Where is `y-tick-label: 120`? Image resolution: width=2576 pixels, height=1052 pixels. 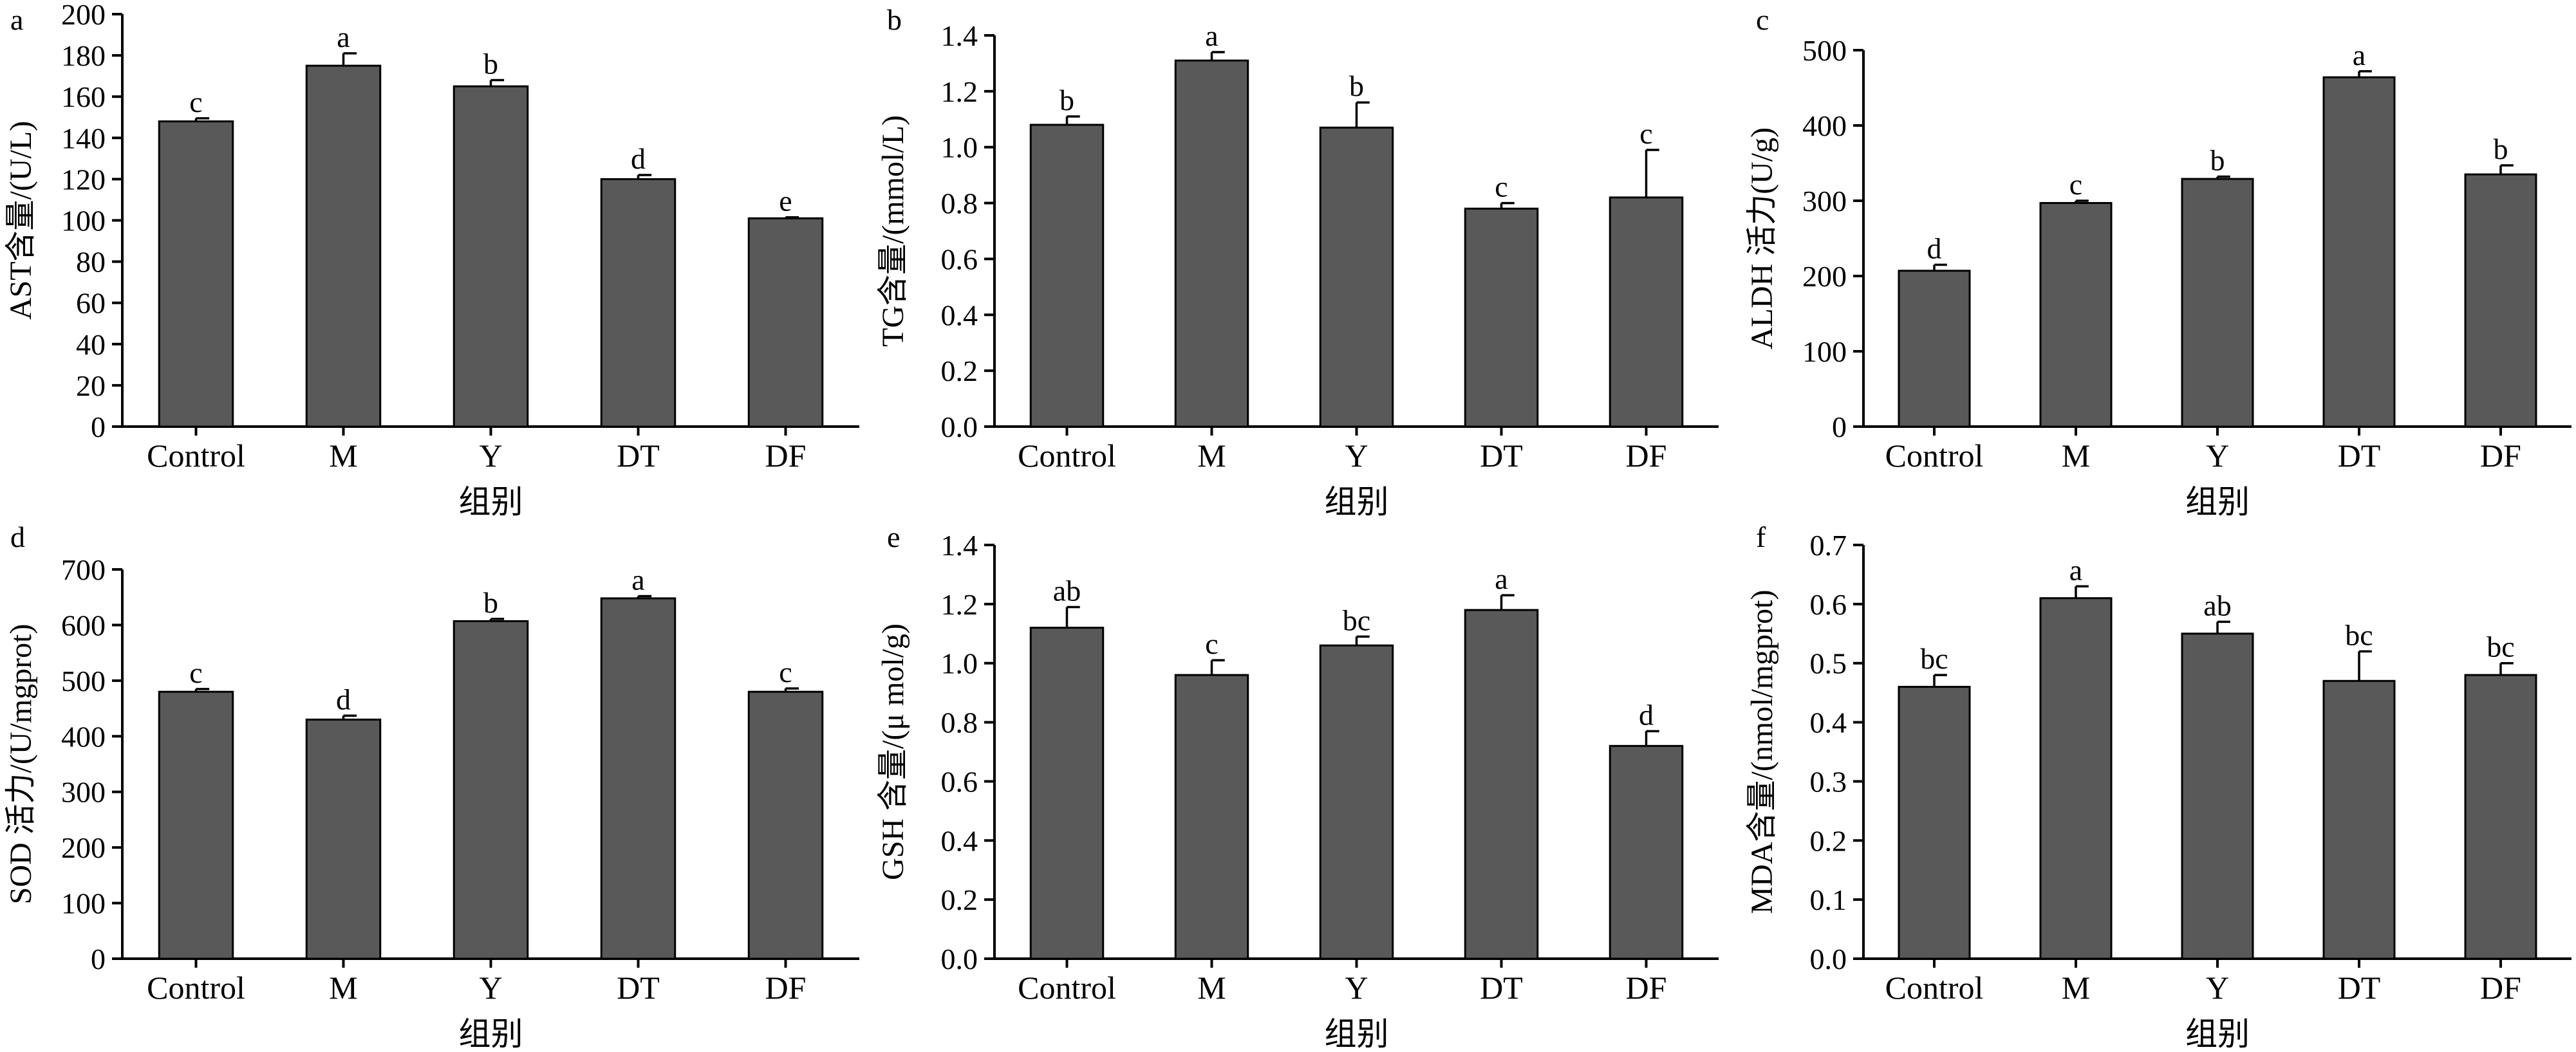
y-tick-label: 120 is located at coordinates (83, 179).